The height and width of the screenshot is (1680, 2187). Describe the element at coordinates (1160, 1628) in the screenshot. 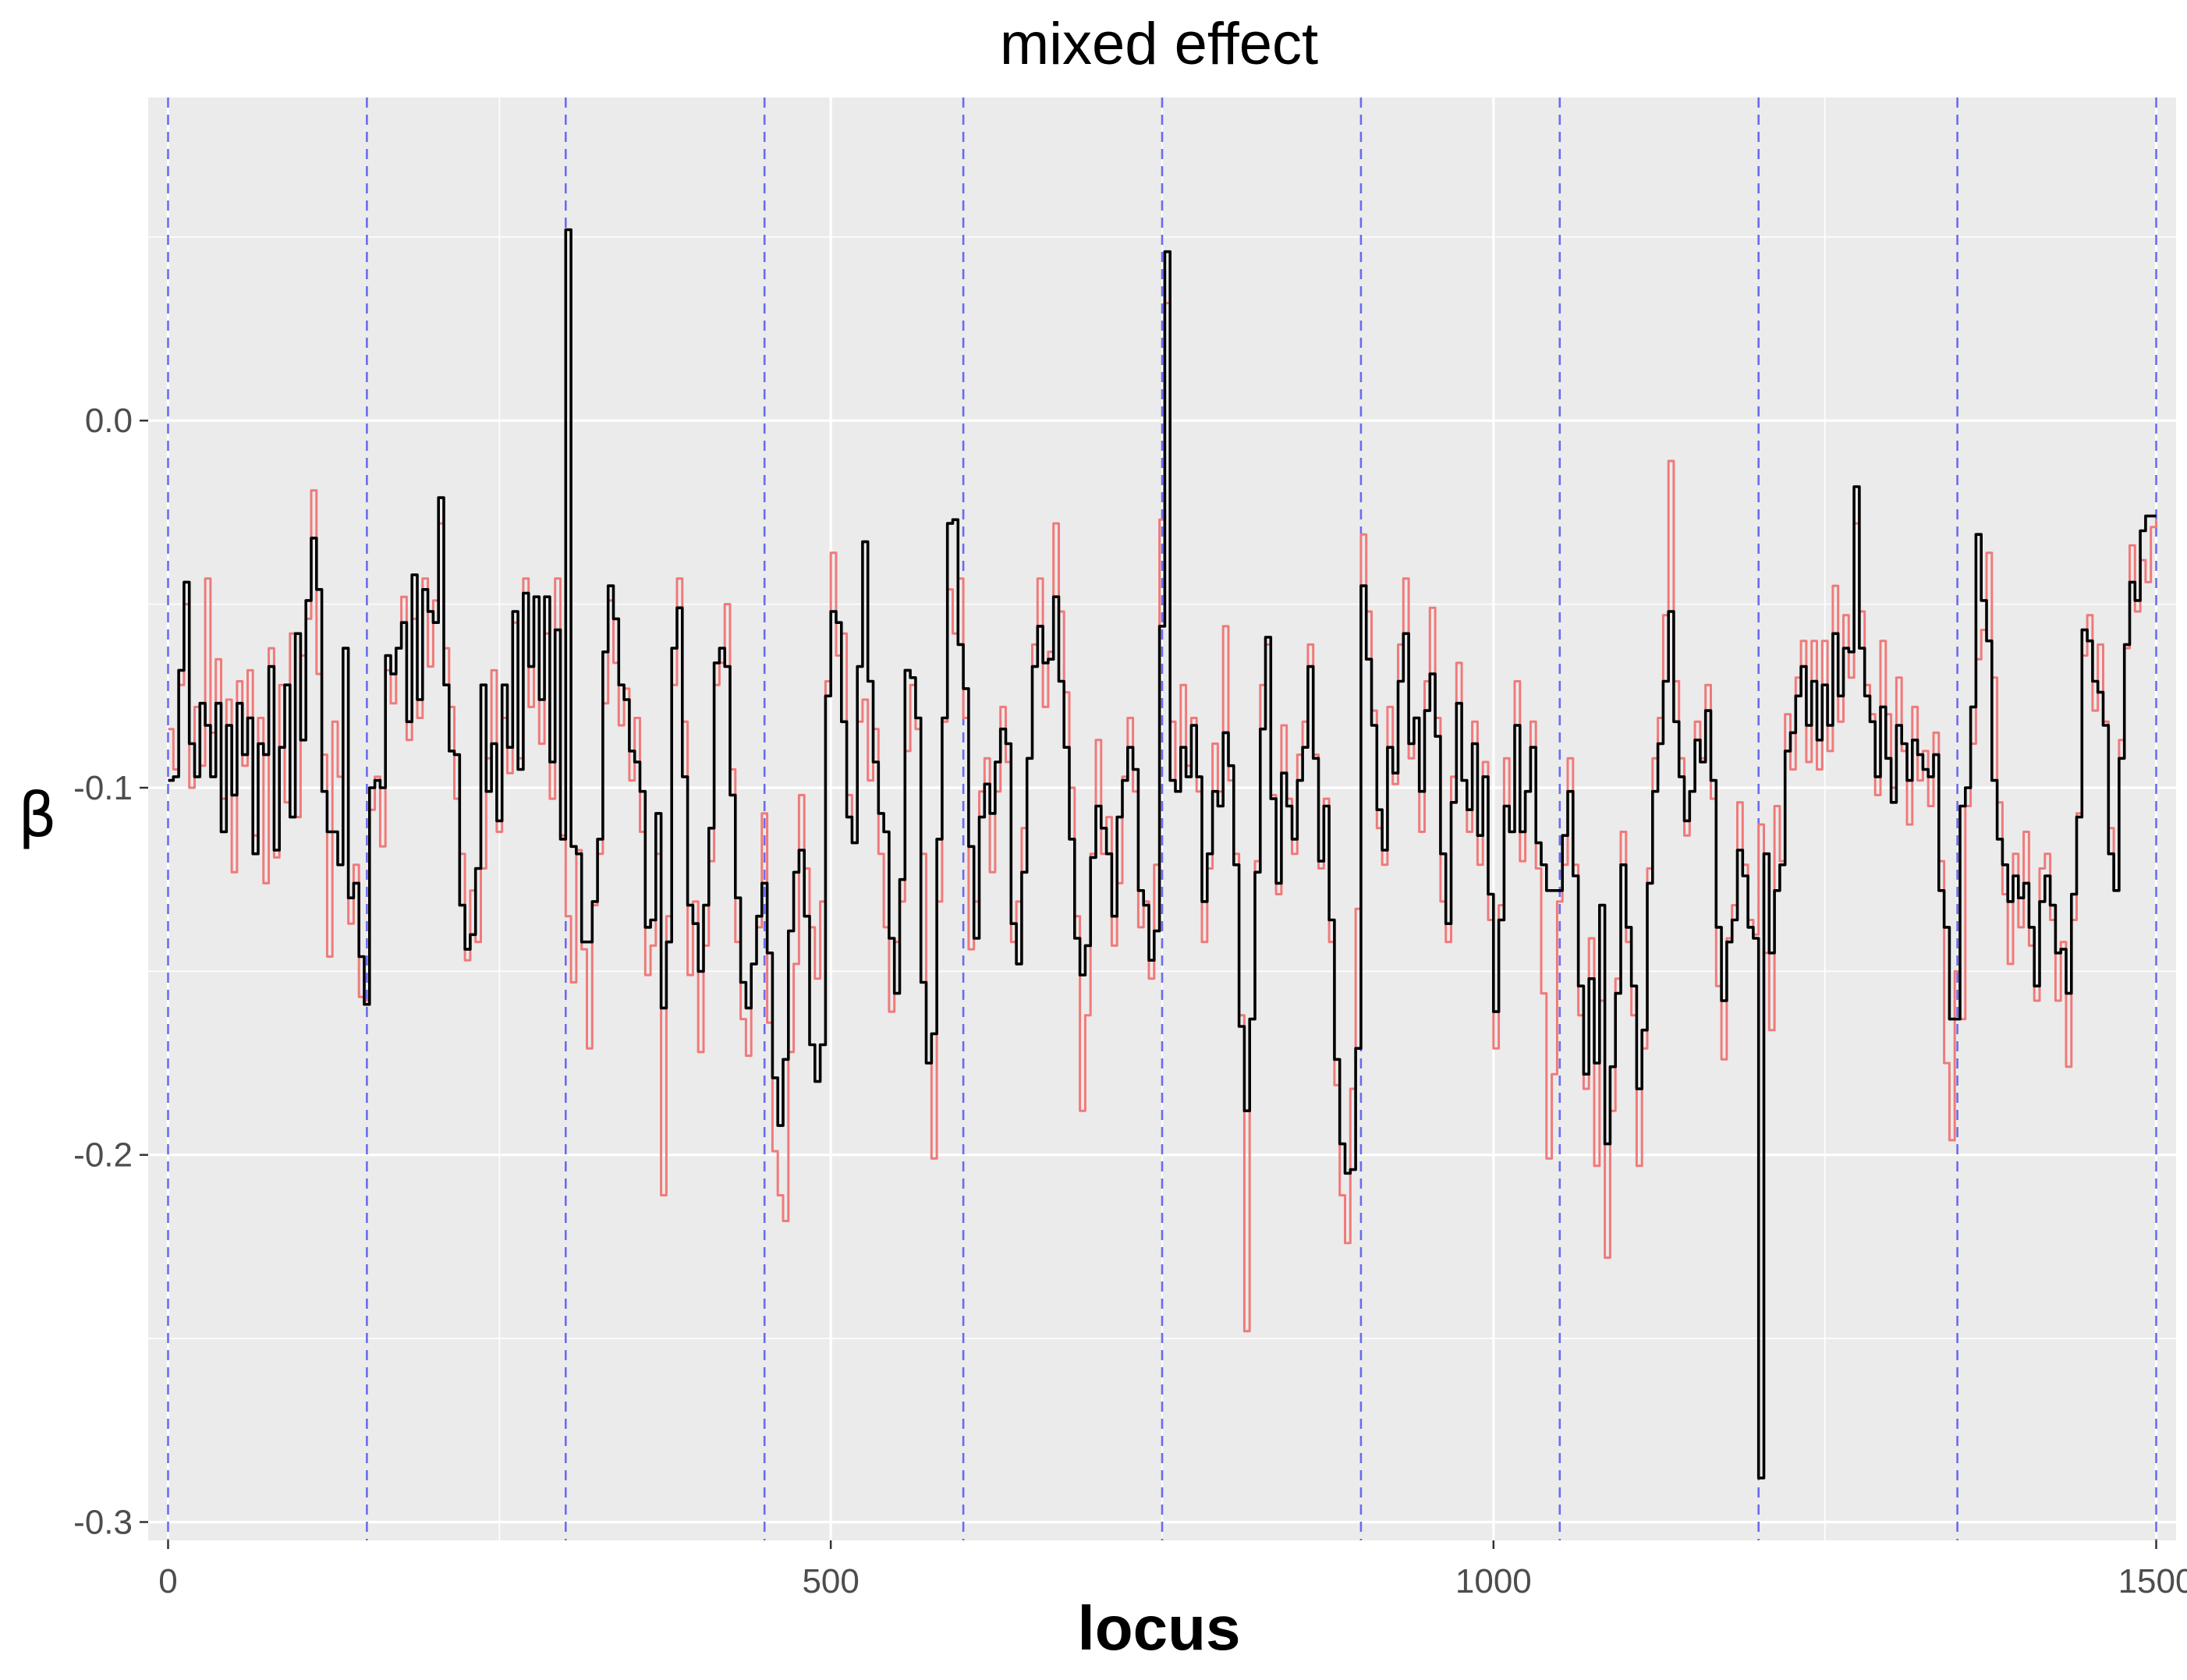

I see `x-axis-label: locus` at that location.